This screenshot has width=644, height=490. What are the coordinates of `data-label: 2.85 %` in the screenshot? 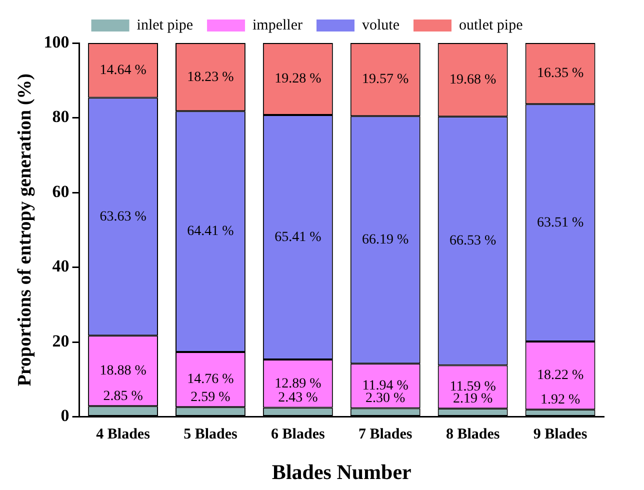 It's located at (123, 396).